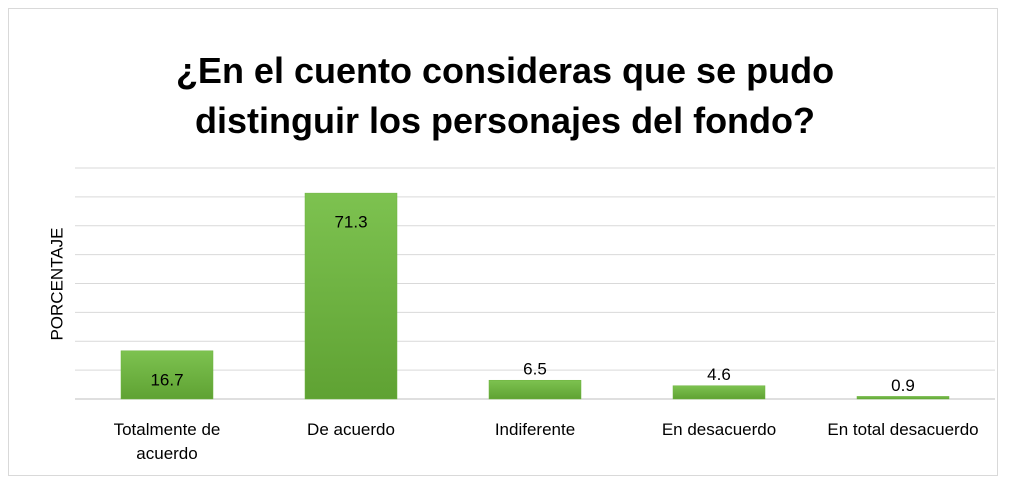 The height and width of the screenshot is (480, 1010). I want to click on x-tick-label: Totalmente de acuerdo, so click(167, 441).